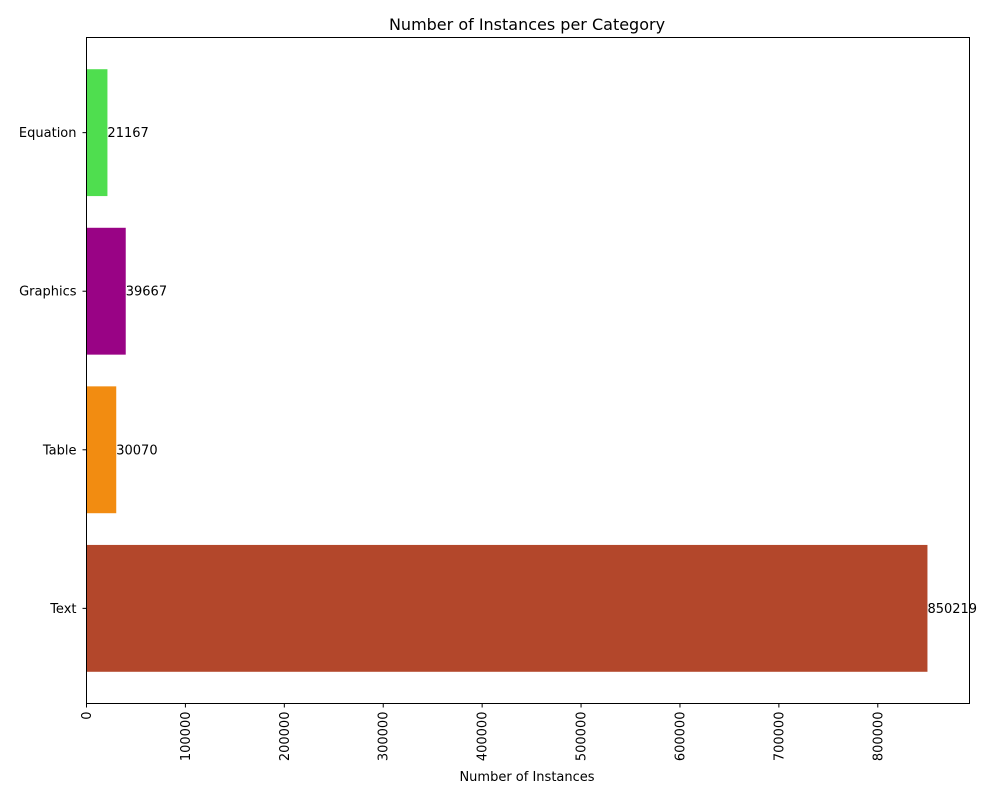 This screenshot has width=1000, height=800. I want to click on y-tick-label-text: Text, so click(62, 609).